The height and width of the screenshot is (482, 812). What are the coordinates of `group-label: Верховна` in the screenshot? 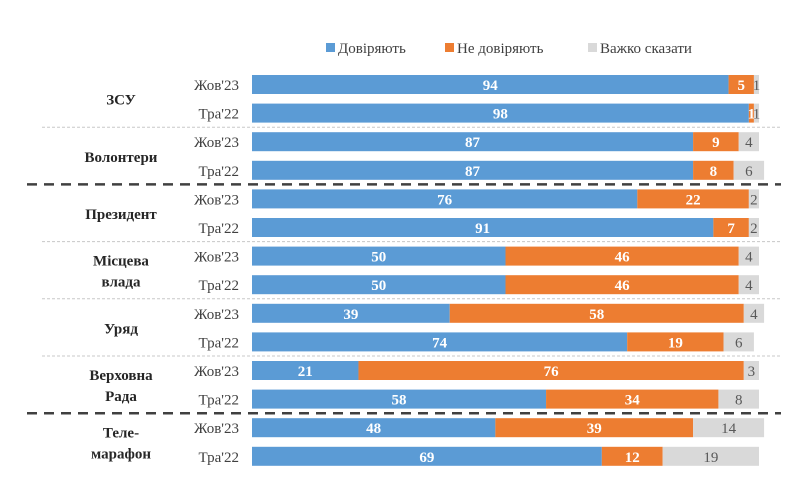 It's located at (121, 376).